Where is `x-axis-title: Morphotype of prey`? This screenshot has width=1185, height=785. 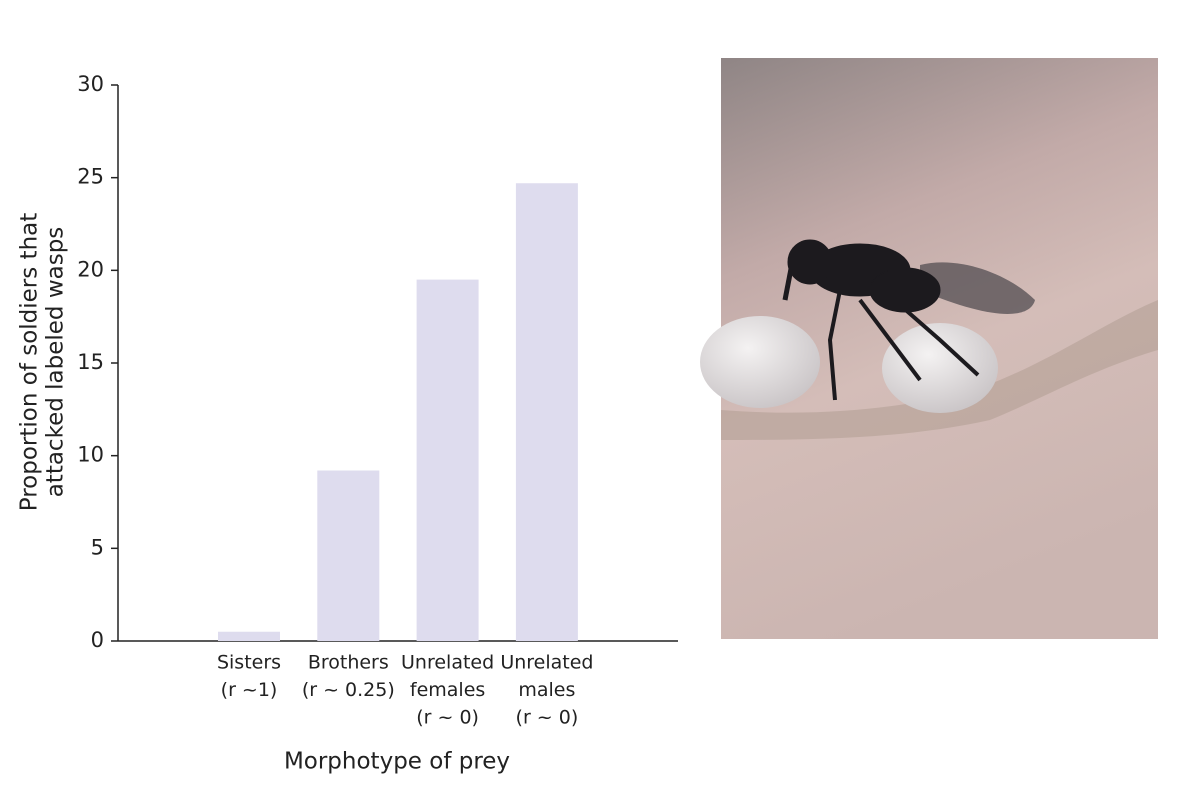 x-axis-title: Morphotype of prey is located at coordinates (397, 762).